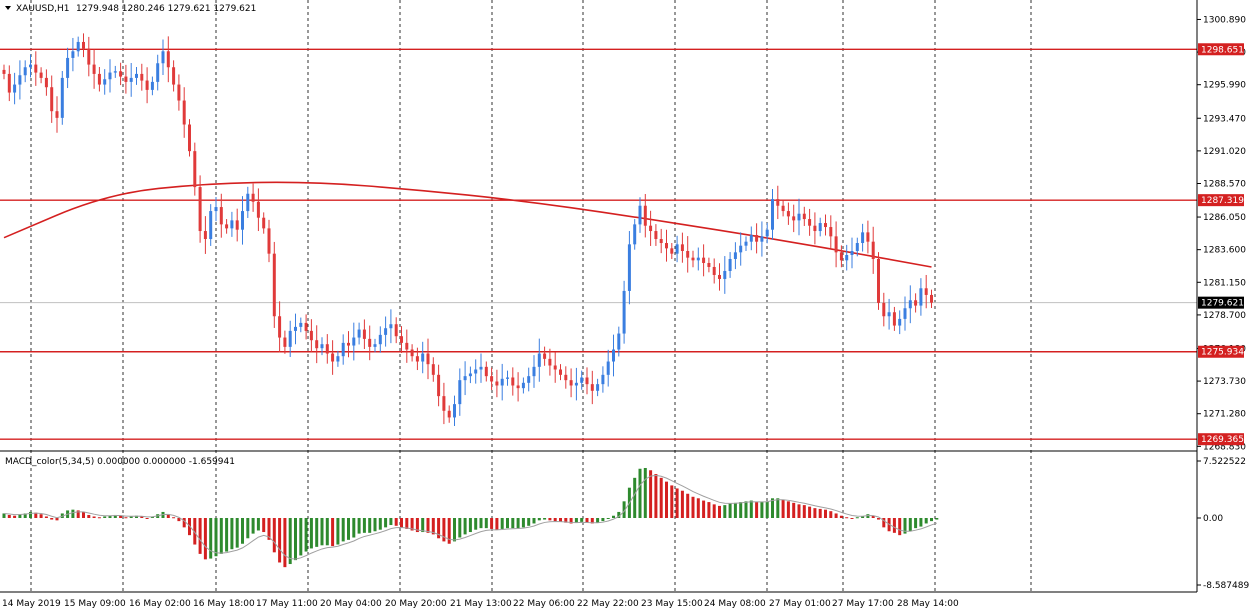 The width and height of the screenshot is (1250, 608). What do you see at coordinates (608, 603) in the screenshot?
I see `time-tick-label: 22 May 22:00` at bounding box center [608, 603].